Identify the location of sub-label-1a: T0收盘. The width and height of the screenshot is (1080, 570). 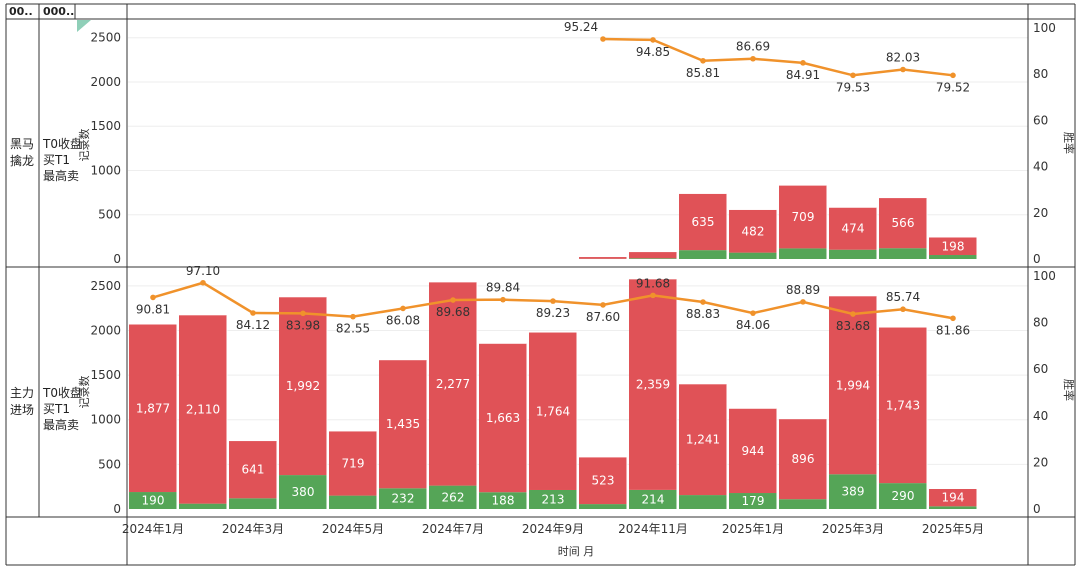
(62, 143).